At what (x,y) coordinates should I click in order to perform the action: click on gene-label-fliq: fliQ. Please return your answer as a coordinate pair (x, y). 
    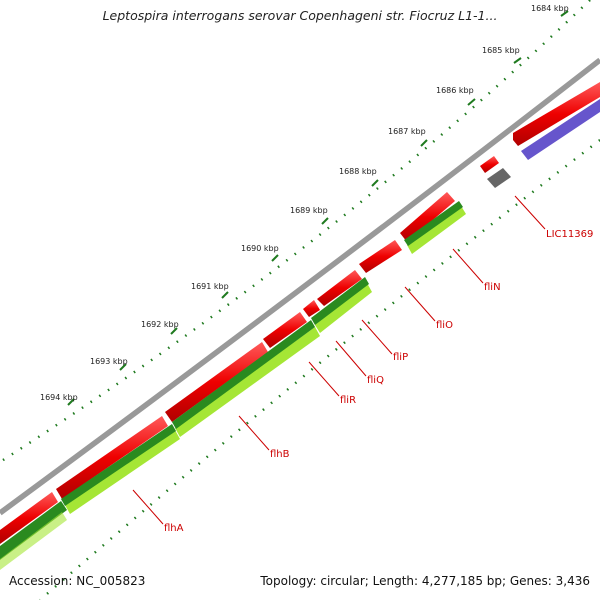
    Looking at the image, I should click on (375, 380).